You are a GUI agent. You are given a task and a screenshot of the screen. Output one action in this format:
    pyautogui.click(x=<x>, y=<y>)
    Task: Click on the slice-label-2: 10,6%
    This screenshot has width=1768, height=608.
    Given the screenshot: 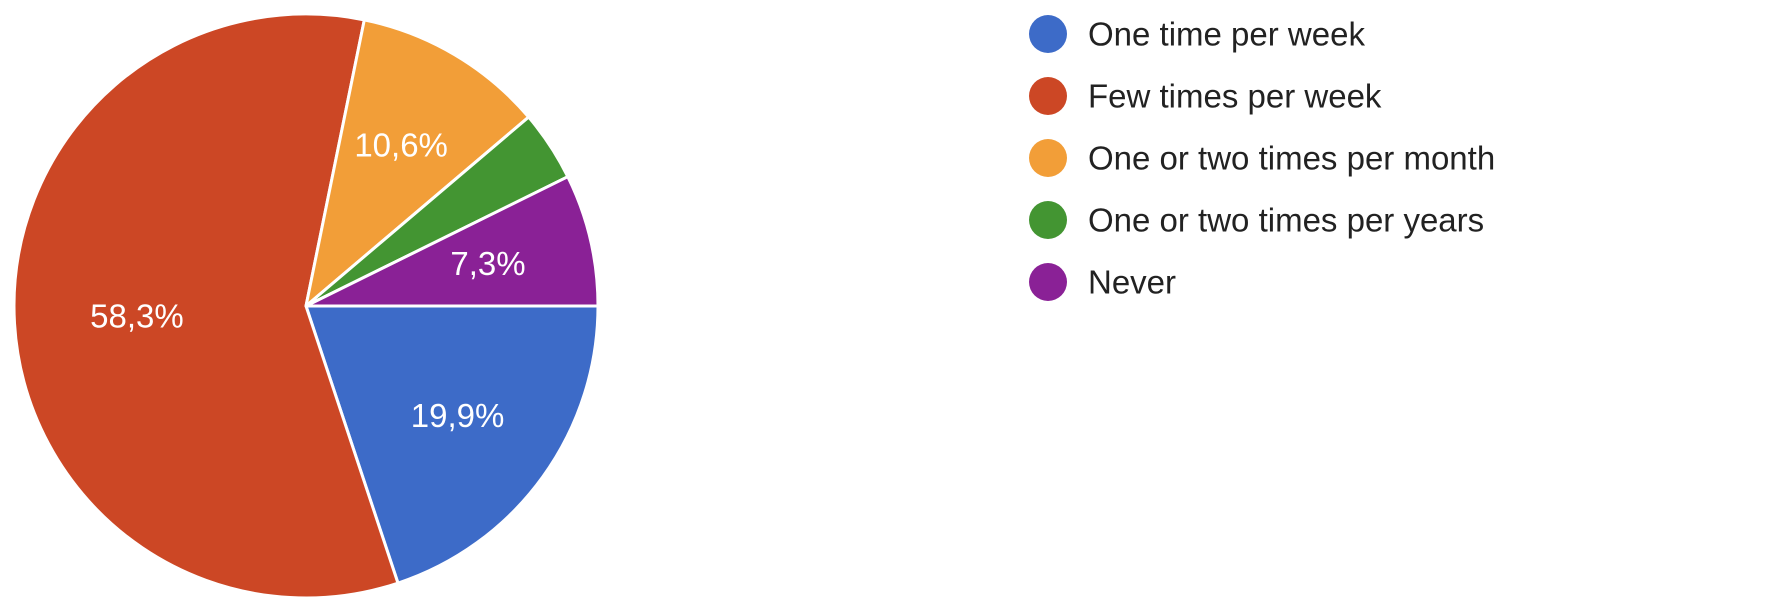 What is the action you would take?
    pyautogui.click(x=401, y=145)
    